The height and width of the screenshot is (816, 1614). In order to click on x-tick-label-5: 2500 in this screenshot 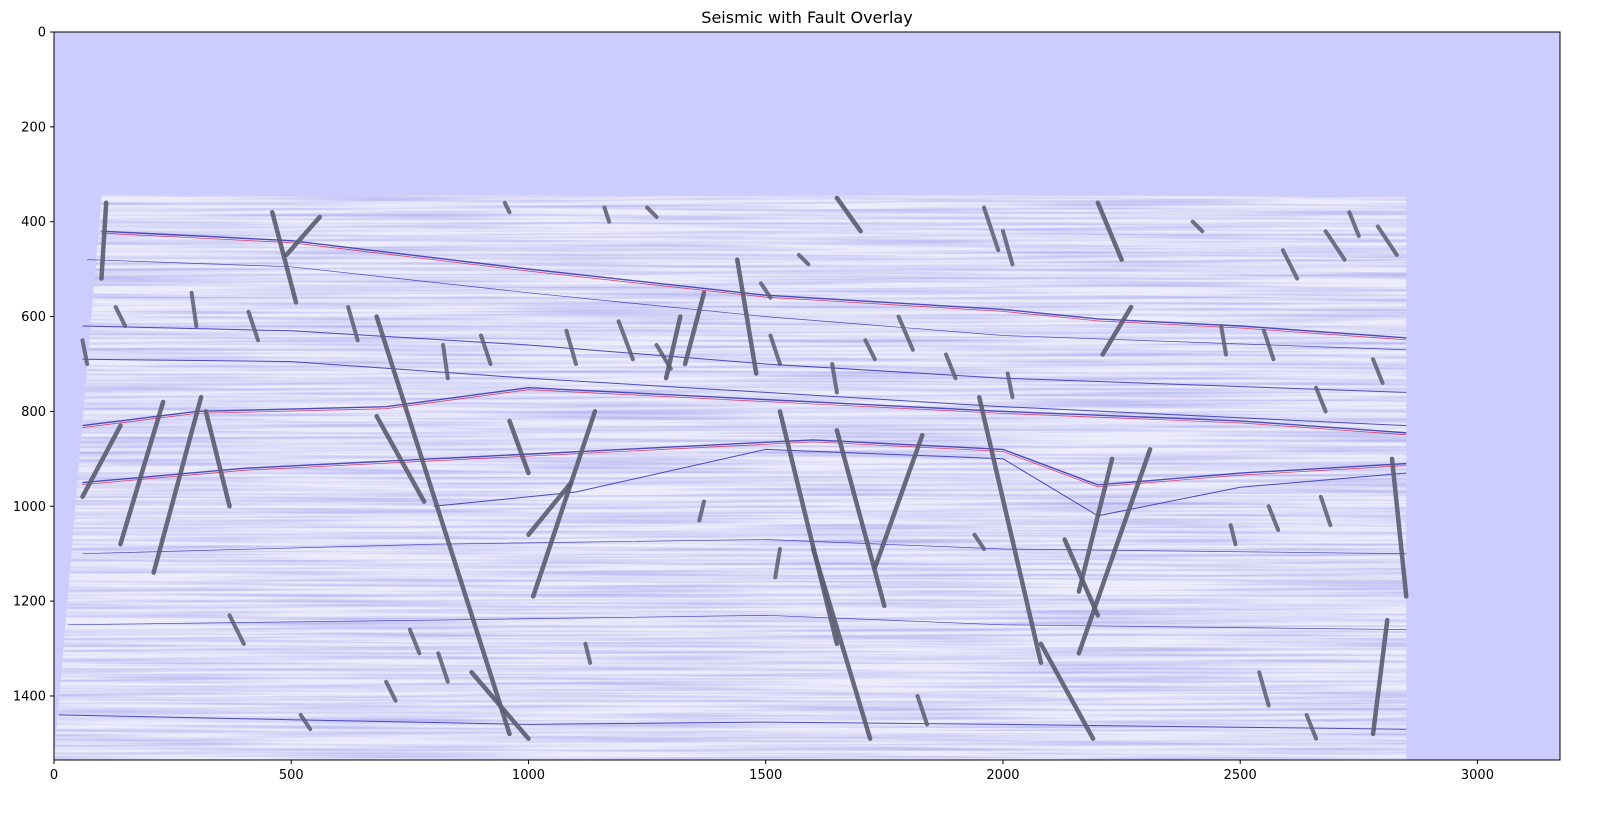, I will do `click(1240, 775)`.